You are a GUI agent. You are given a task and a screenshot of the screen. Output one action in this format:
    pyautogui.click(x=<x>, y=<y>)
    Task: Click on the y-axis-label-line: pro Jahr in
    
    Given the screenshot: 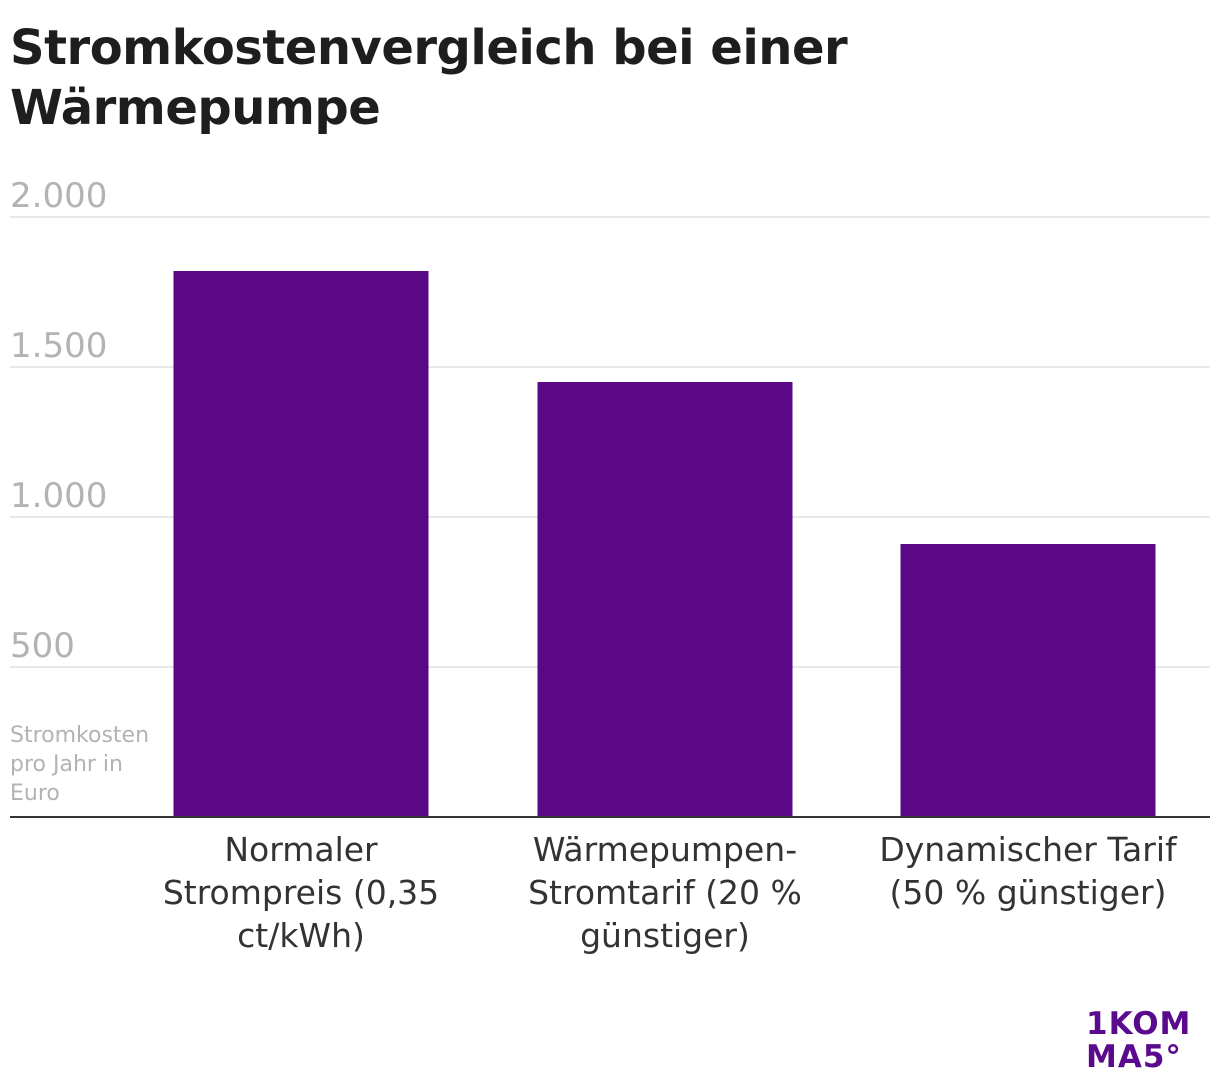 What is the action you would take?
    pyautogui.click(x=66, y=764)
    